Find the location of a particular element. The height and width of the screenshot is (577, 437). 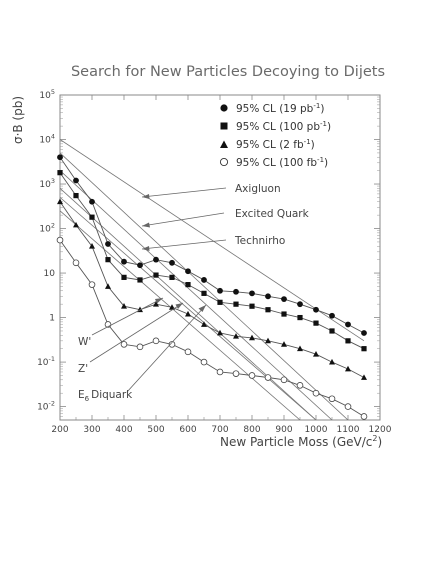

annotation-label: Axigluon is located at coordinates (258, 189).